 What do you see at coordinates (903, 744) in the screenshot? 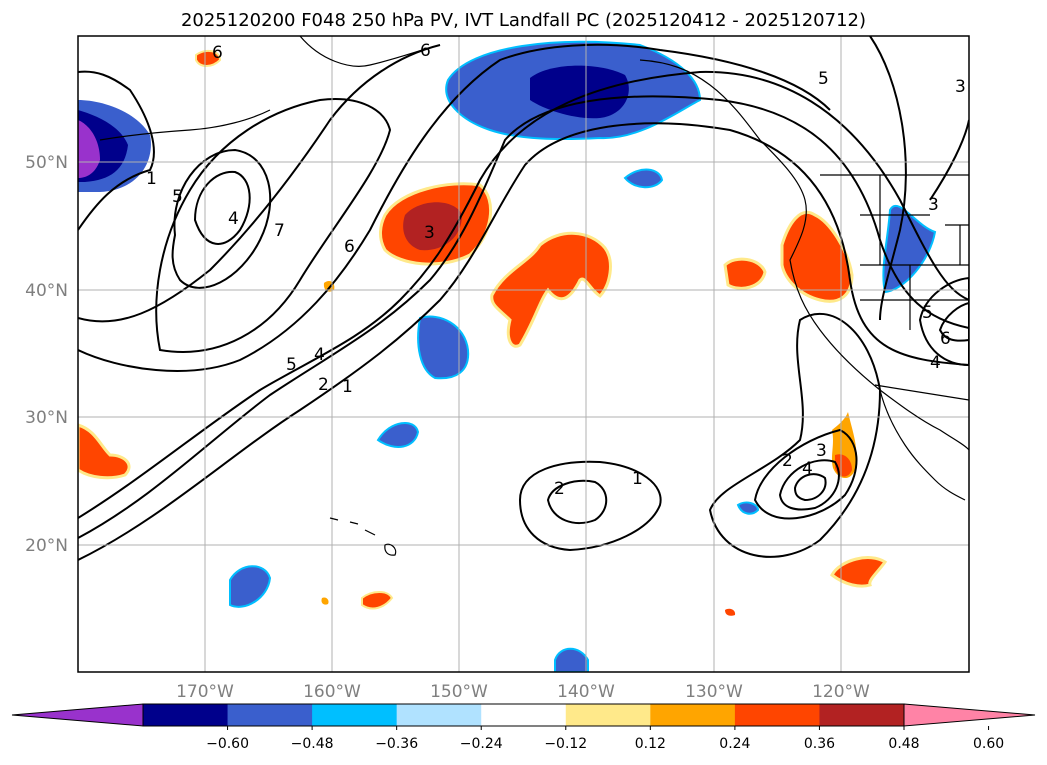
I see `colorbar-tick-label: 0.48` at bounding box center [903, 744].